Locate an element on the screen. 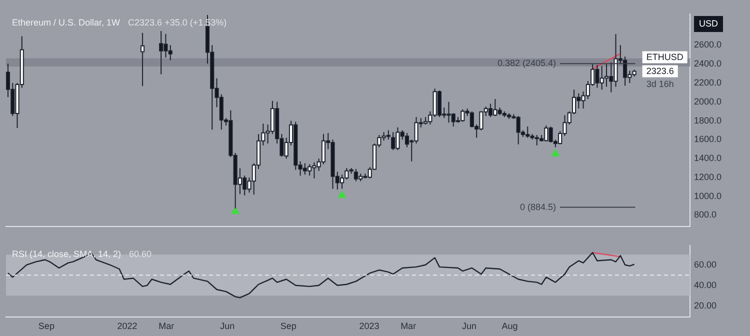 Image resolution: width=750 pixels, height=336 pixels. ref-line-label: 0 (884.5) is located at coordinates (538, 207).